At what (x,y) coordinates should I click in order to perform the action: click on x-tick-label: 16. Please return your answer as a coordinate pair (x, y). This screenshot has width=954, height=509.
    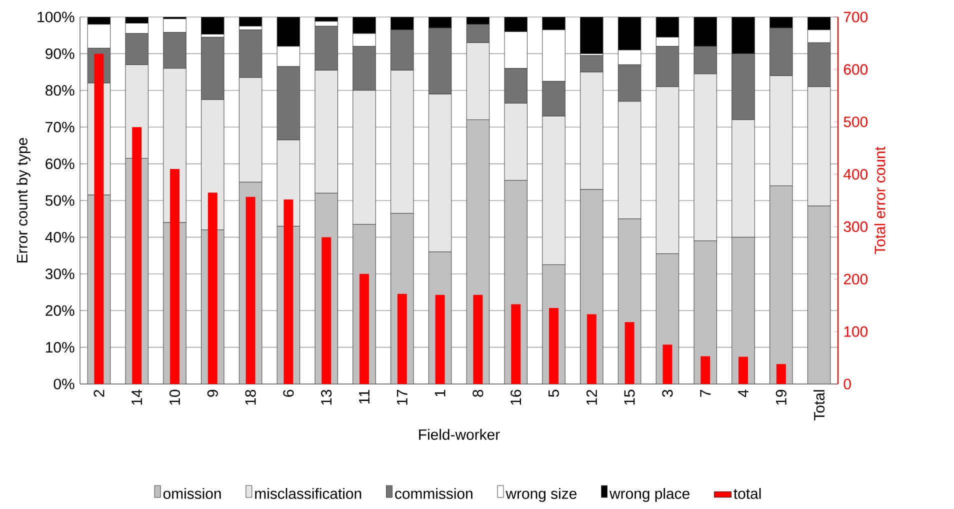
    Looking at the image, I should click on (516, 397).